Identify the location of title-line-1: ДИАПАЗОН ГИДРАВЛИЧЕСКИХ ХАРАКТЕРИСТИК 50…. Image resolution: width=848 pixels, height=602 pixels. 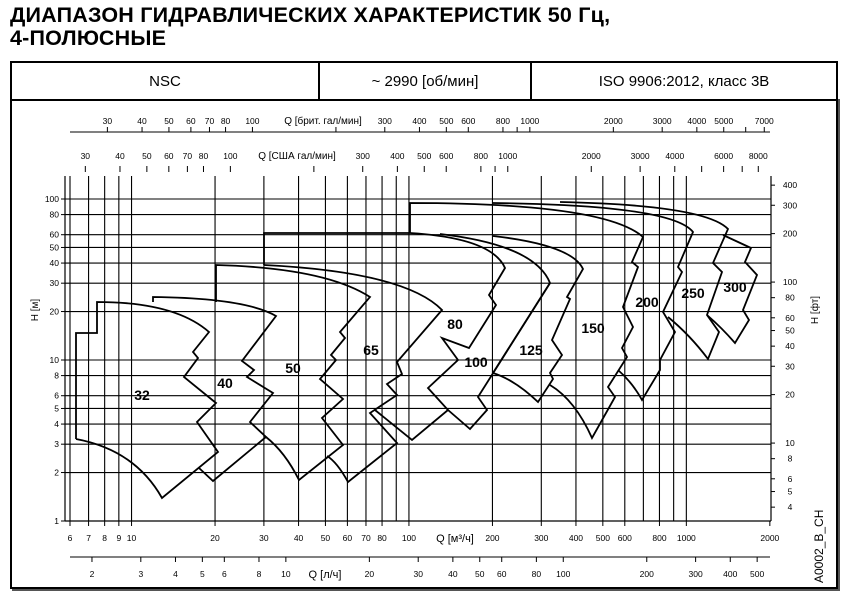
(310, 15).